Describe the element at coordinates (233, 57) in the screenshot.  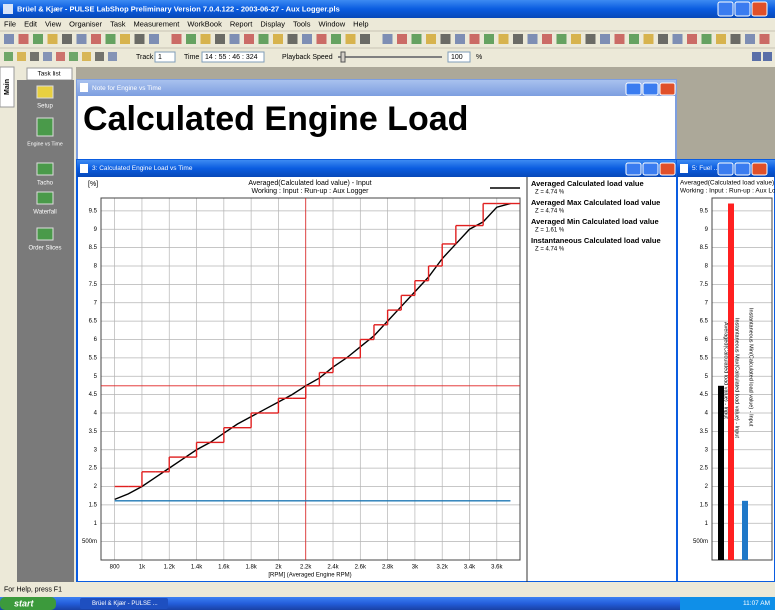
I see `time-input` at that location.